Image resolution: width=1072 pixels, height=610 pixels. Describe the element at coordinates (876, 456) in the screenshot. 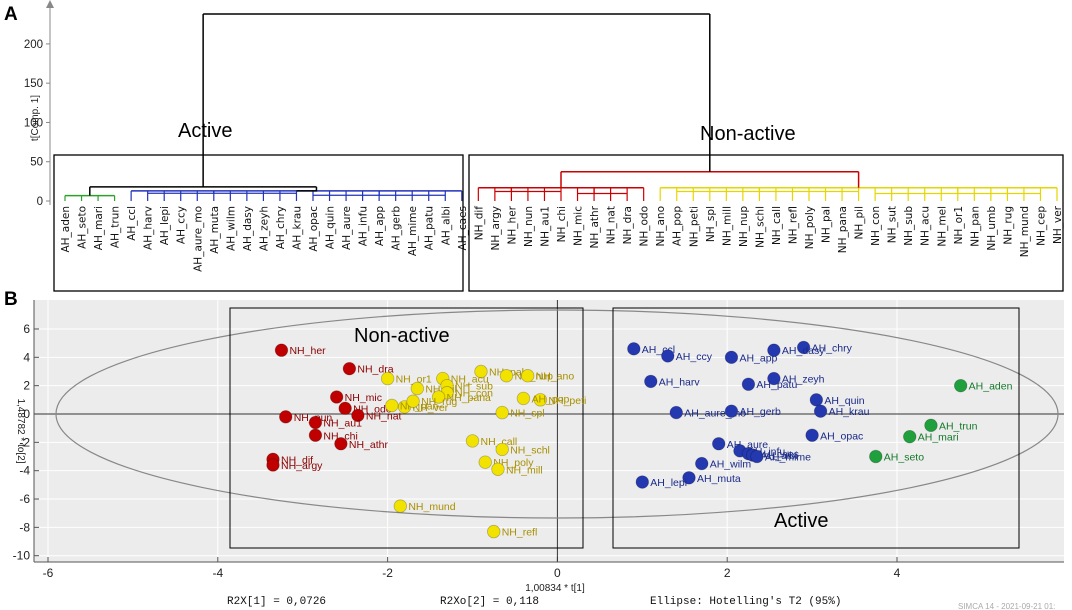

I see `point-green` at that location.